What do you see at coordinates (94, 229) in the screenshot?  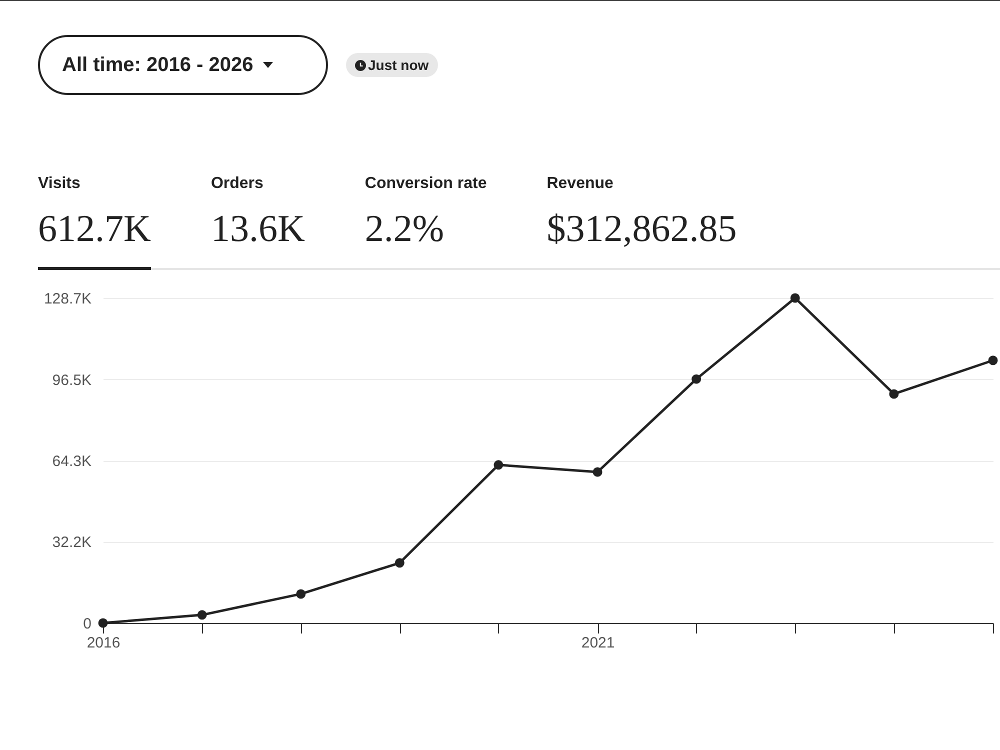 I see `text: 612.7K` at bounding box center [94, 229].